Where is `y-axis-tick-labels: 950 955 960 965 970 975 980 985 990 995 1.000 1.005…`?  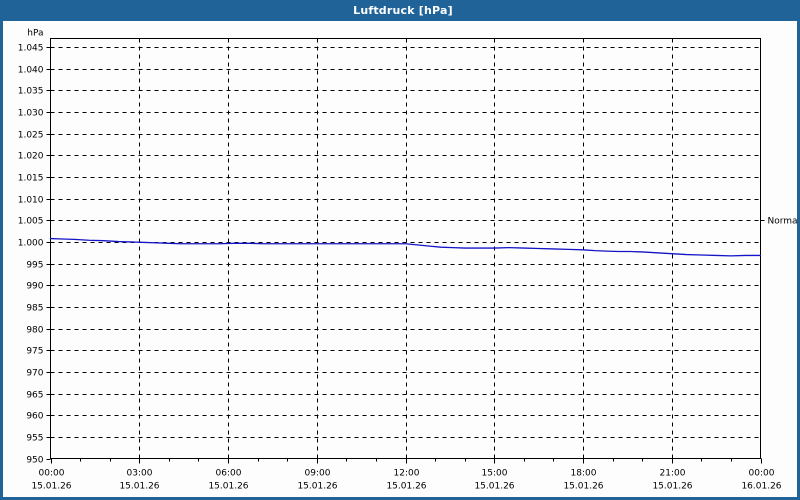 y-axis-tick-labels: 950 955 960 965 970 975 980 985 990 995 1.000 1.005… is located at coordinates (31, 255).